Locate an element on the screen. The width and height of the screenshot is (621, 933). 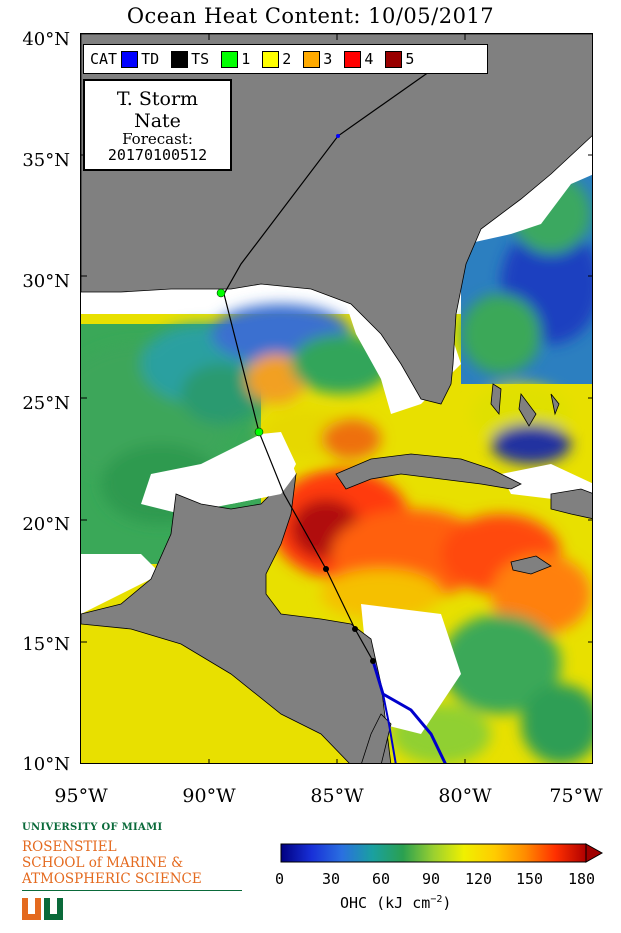
colorbar-svg is located at coordinates (442, 853).